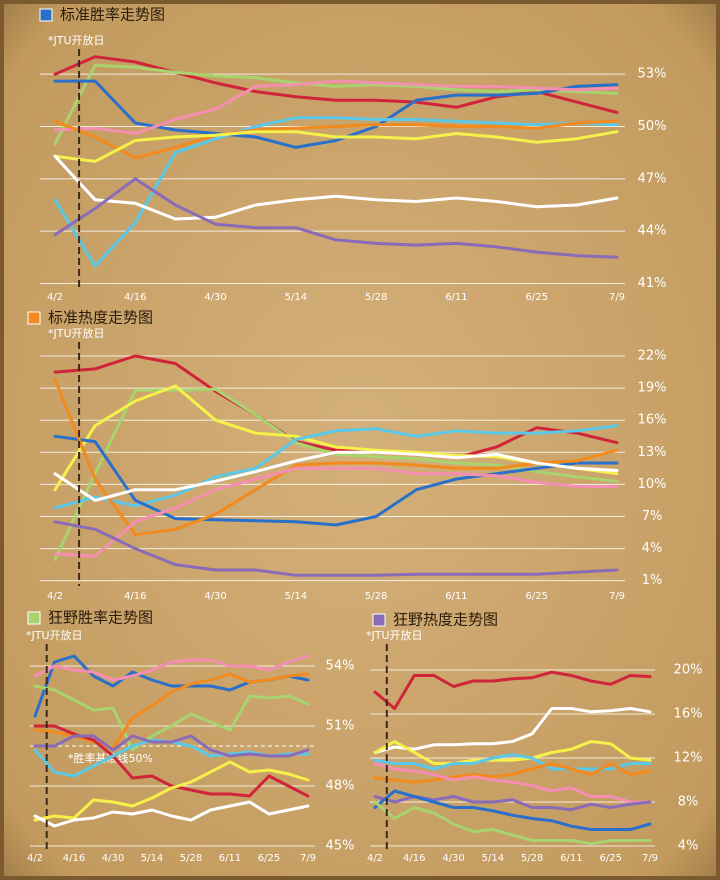  I want to click on y-tick-label: 47%, so click(652, 178).